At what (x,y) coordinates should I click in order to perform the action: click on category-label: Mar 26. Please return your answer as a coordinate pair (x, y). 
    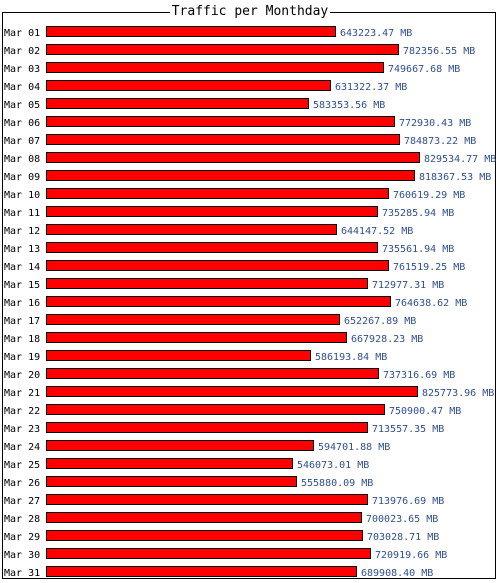
    Looking at the image, I should click on (22, 483).